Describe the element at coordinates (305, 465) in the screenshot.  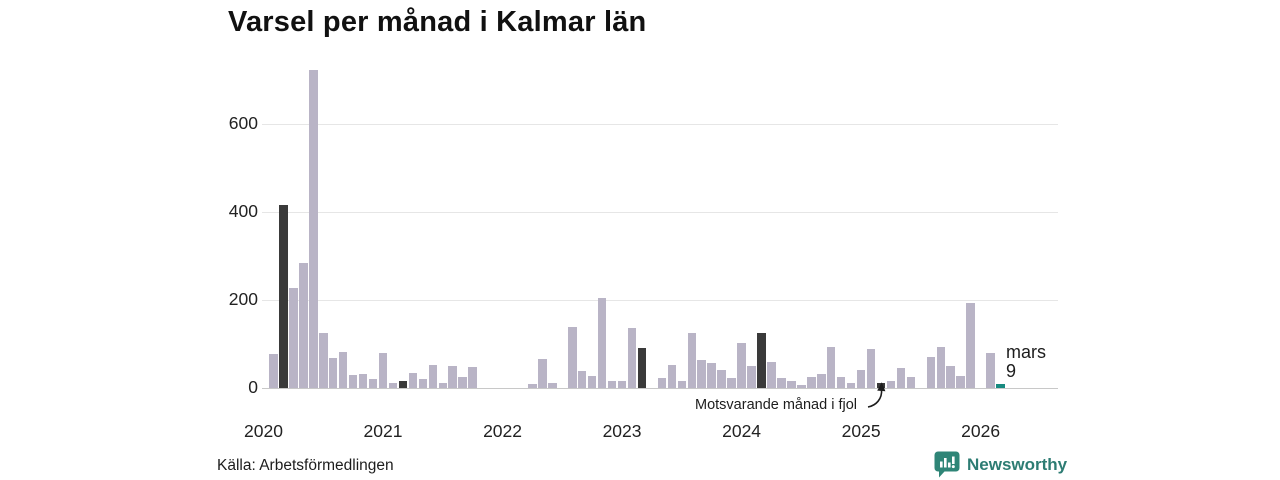
I see `source-label: Källa: Arbetsförmedlingen` at that location.